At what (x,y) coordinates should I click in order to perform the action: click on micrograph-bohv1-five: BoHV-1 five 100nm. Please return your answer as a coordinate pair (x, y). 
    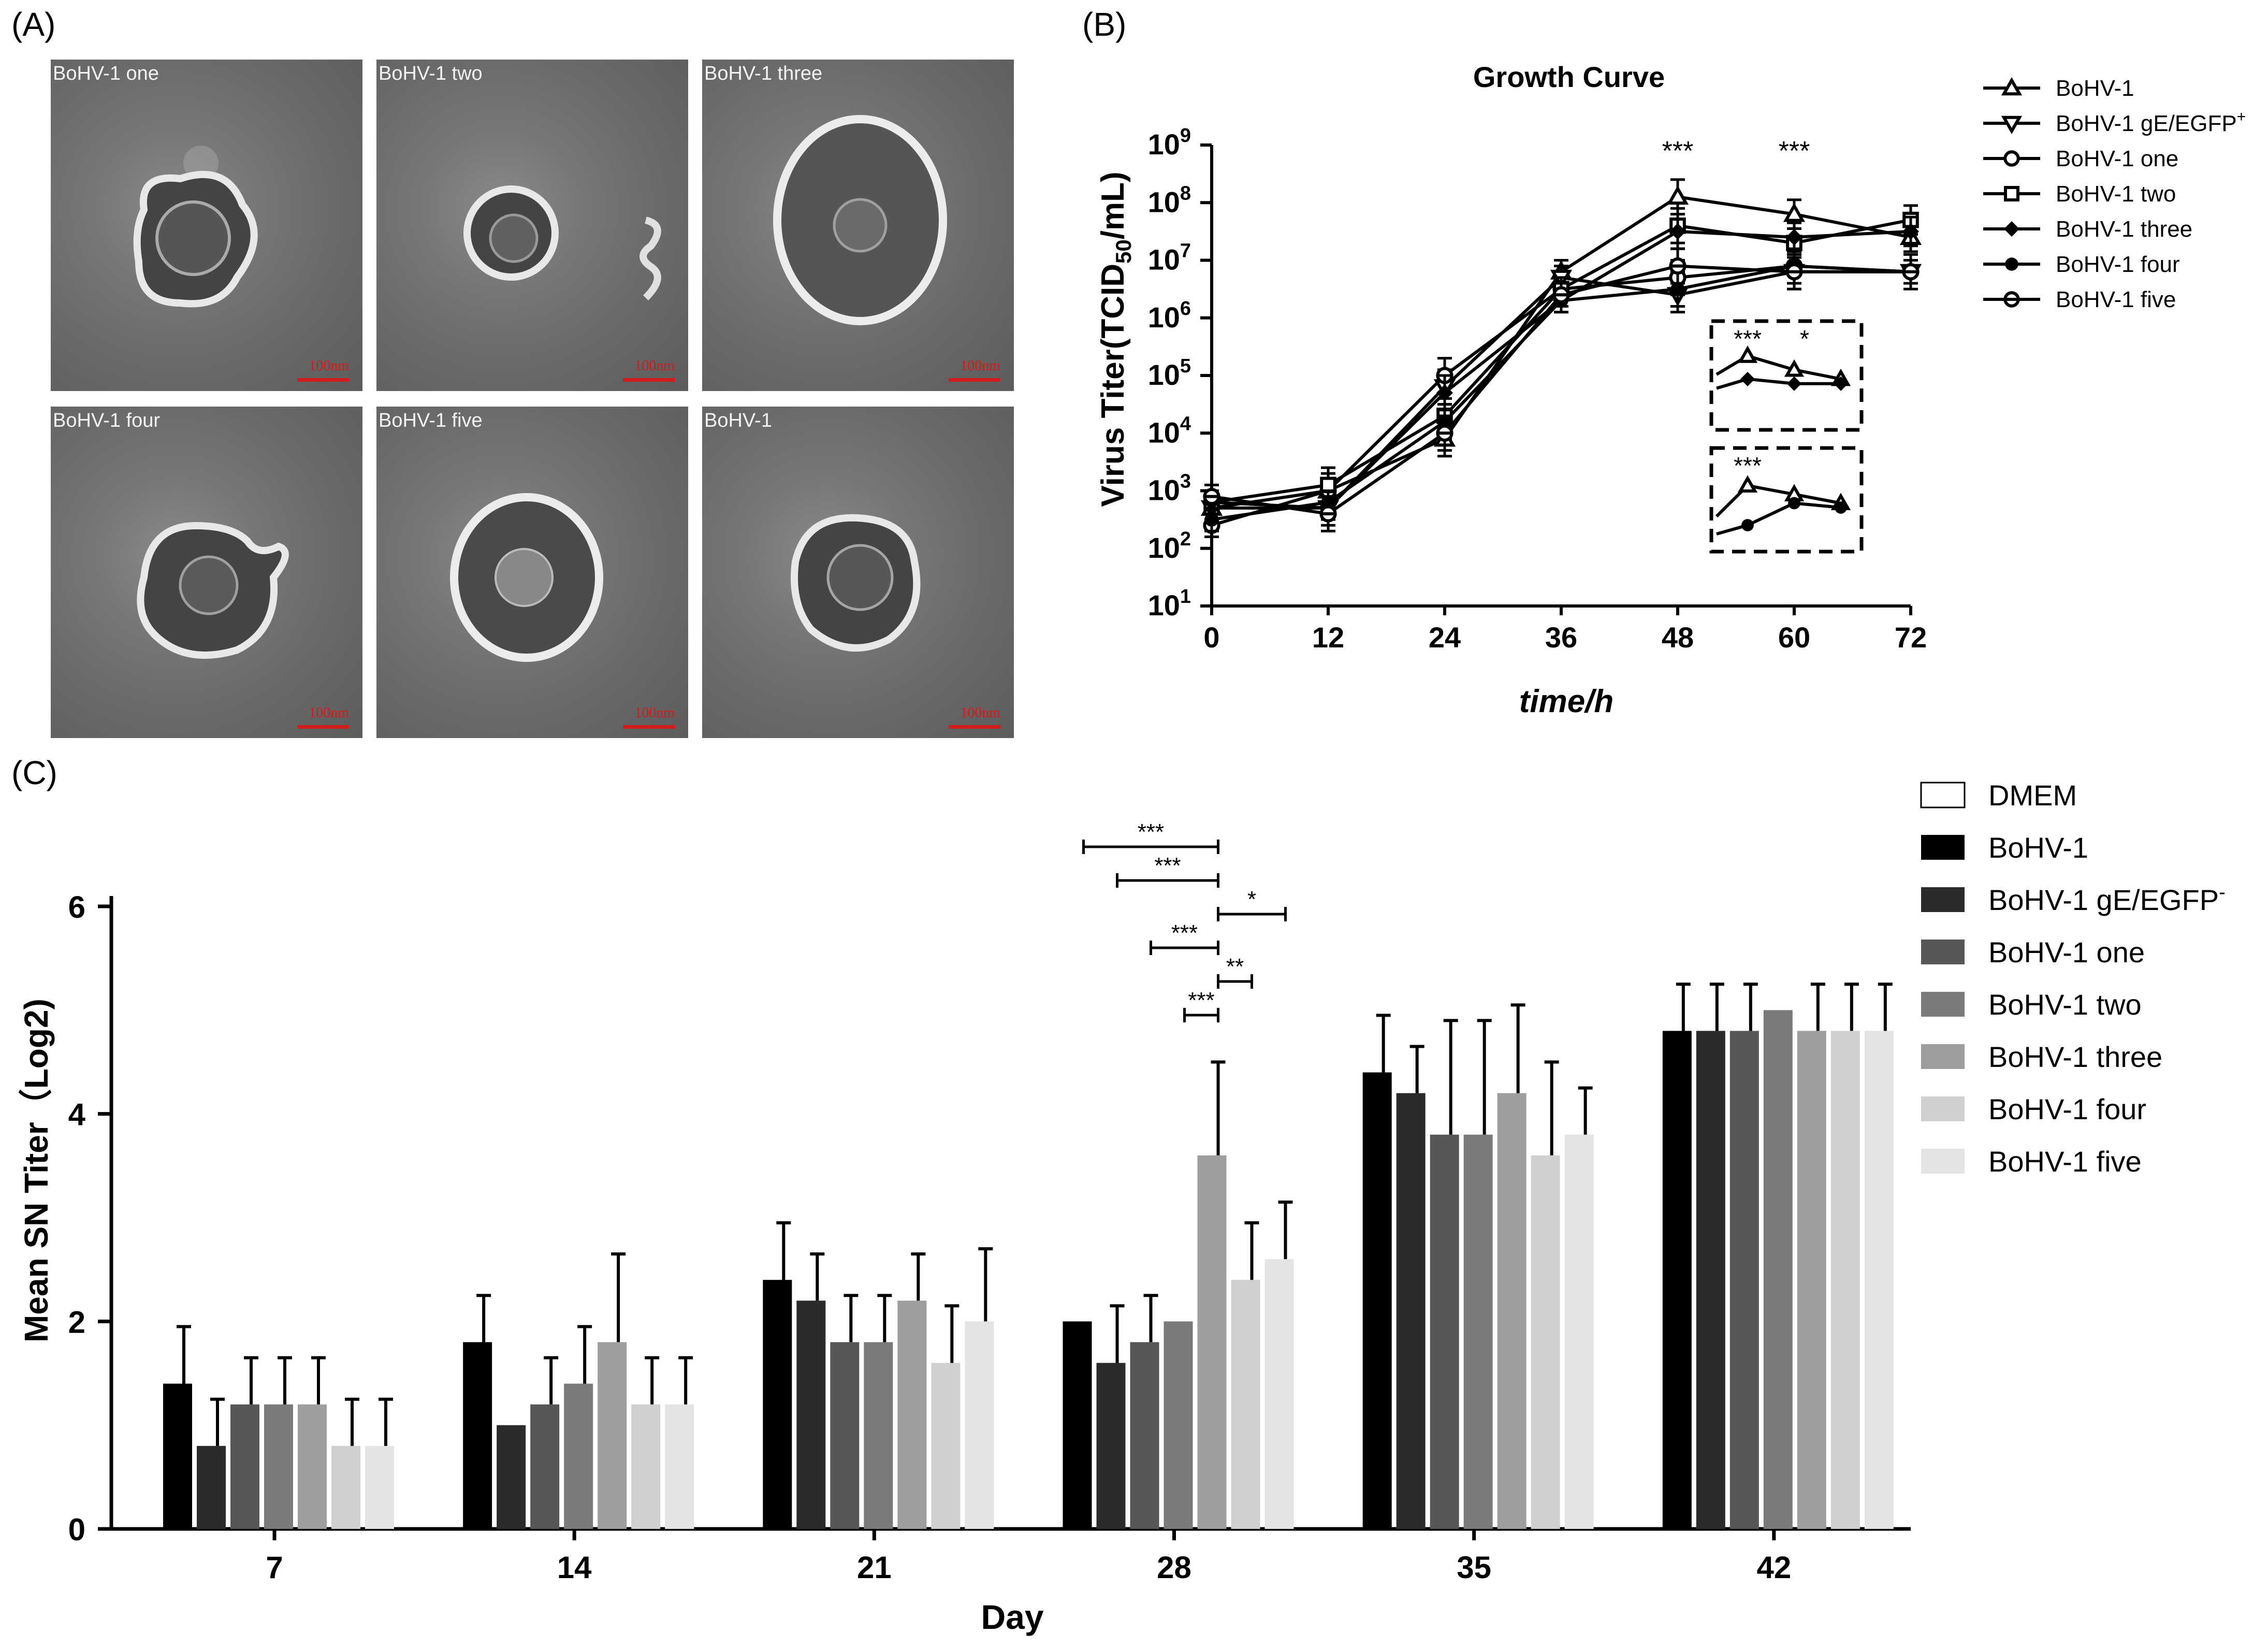
    Looking at the image, I should click on (532, 573).